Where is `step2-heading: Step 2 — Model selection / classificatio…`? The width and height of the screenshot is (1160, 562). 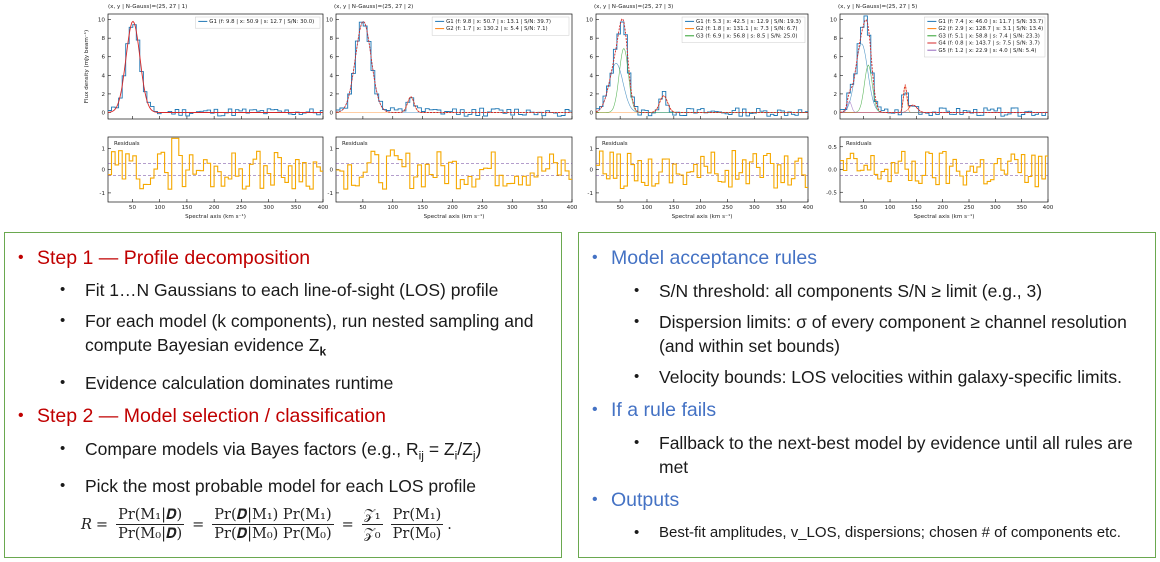
step2-heading: Step 2 — Model selection / classificatio… is located at coordinates (283, 416).